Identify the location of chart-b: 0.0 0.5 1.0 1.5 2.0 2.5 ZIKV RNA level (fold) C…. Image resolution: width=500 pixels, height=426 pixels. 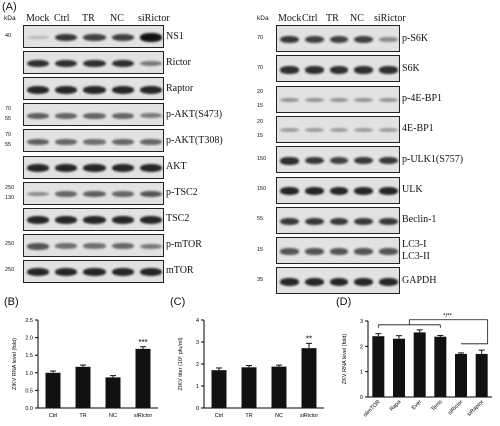
(85, 368).